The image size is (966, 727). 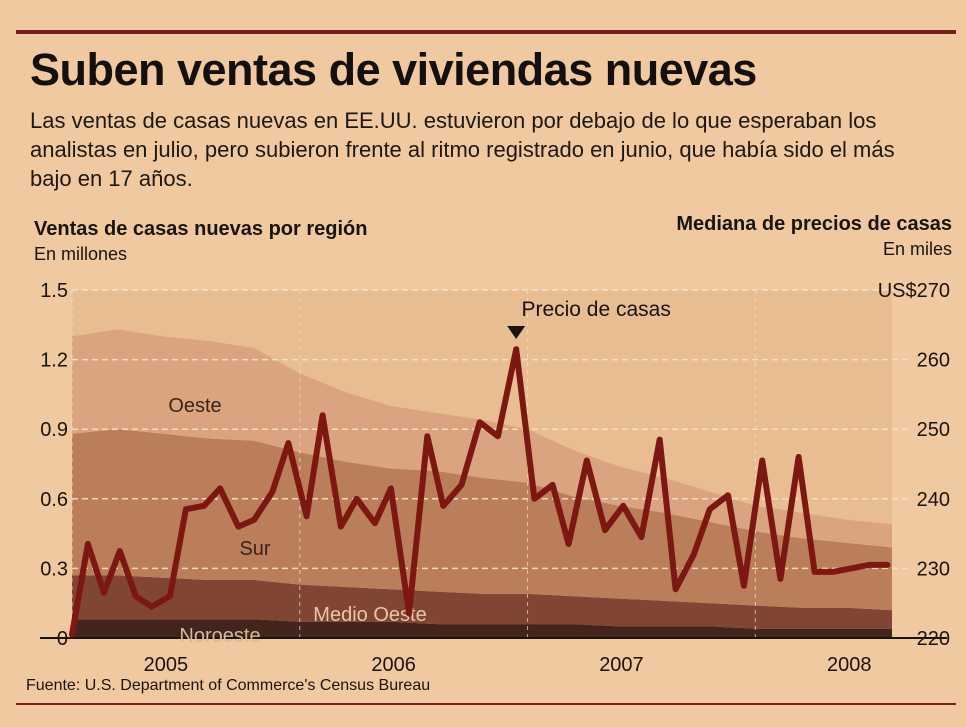 What do you see at coordinates (933, 361) in the screenshot?
I see `right-tick-label: 260` at bounding box center [933, 361].